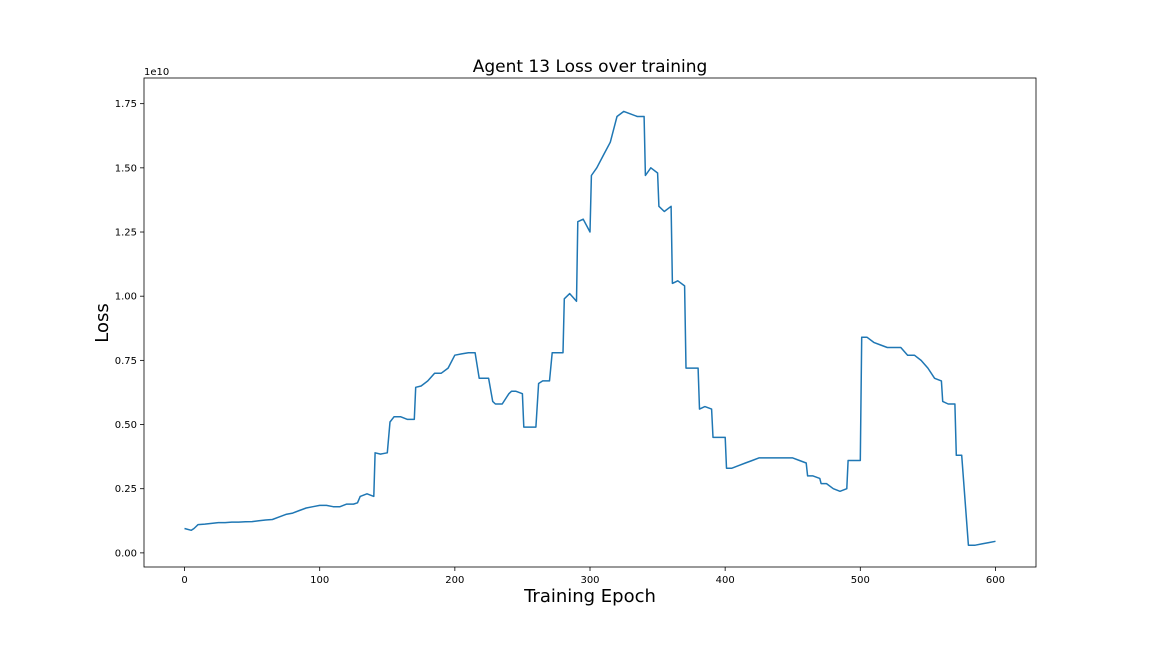 This screenshot has width=1152, height=648. I want to click on x-axis-label: Training Epoch, so click(589, 596).